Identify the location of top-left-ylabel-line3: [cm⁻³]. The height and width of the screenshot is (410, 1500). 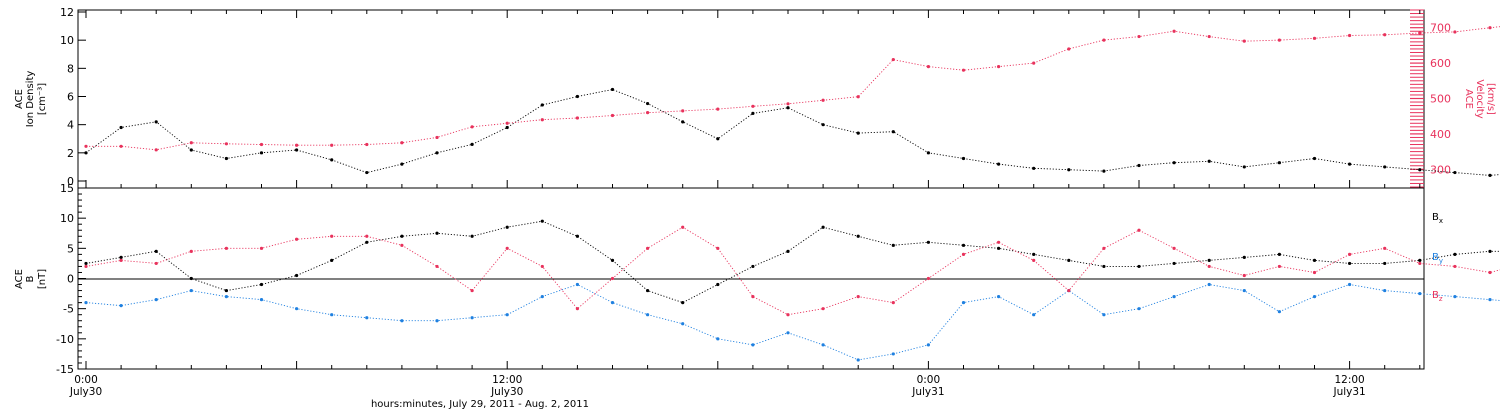
(42, 99).